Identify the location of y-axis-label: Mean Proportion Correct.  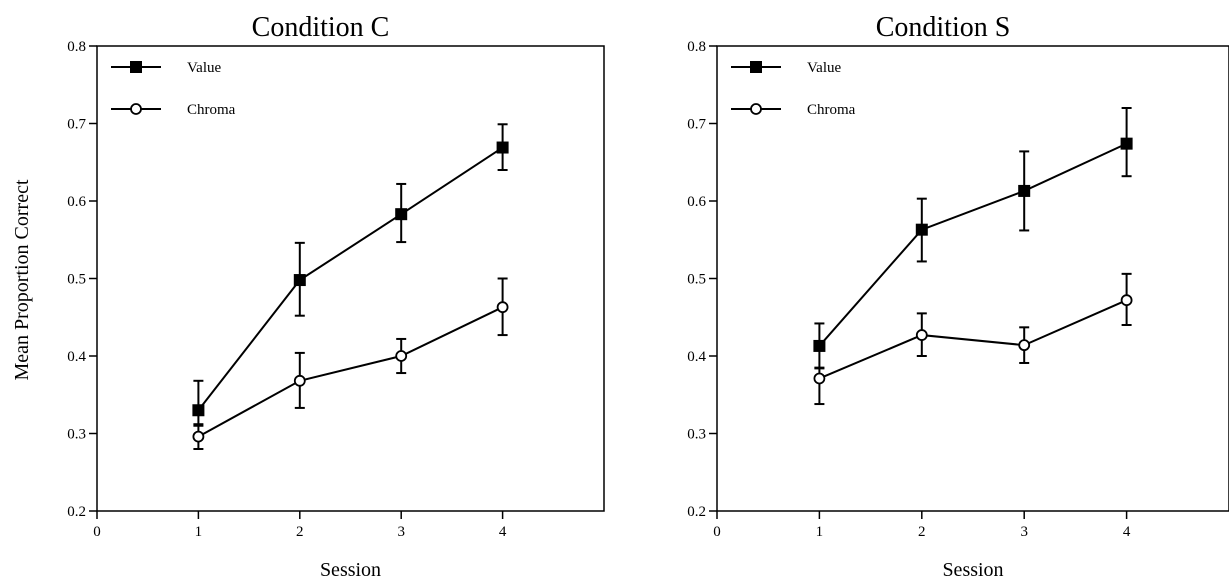
(22, 280).